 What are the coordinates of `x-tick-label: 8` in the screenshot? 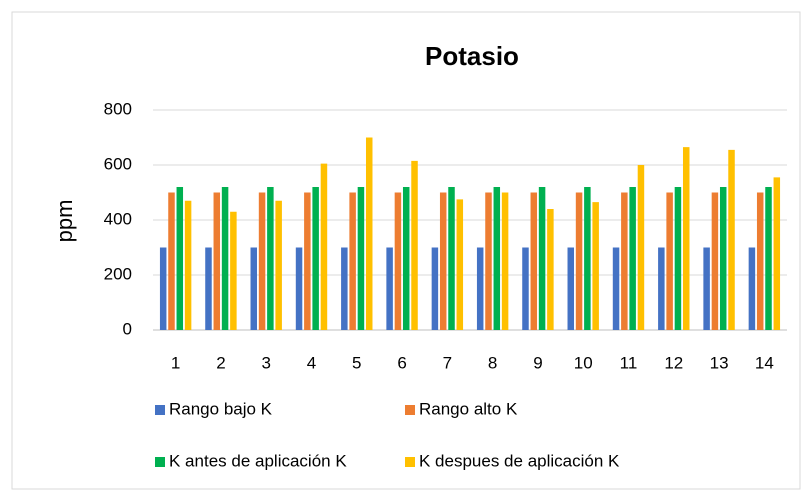 It's located at (492, 362).